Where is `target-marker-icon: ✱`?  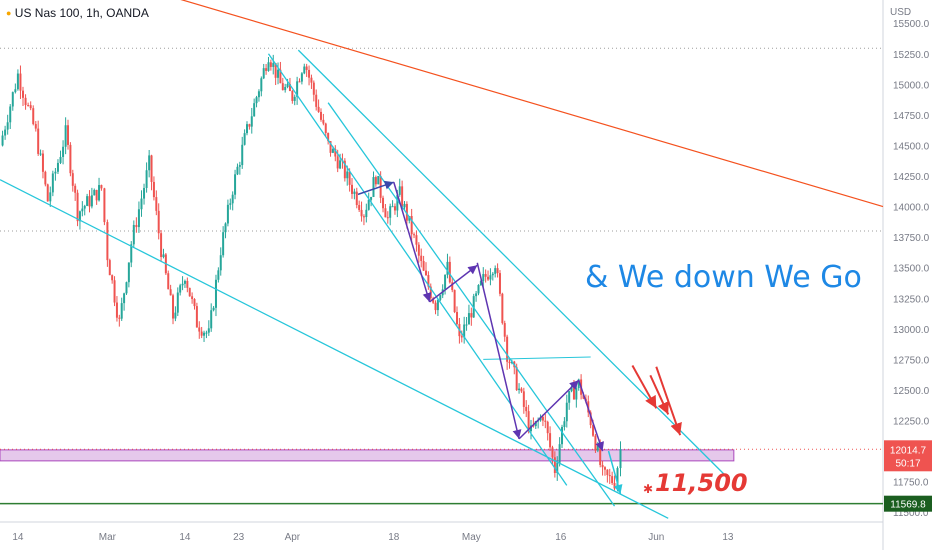 target-marker-icon: ✱ is located at coordinates (648, 489).